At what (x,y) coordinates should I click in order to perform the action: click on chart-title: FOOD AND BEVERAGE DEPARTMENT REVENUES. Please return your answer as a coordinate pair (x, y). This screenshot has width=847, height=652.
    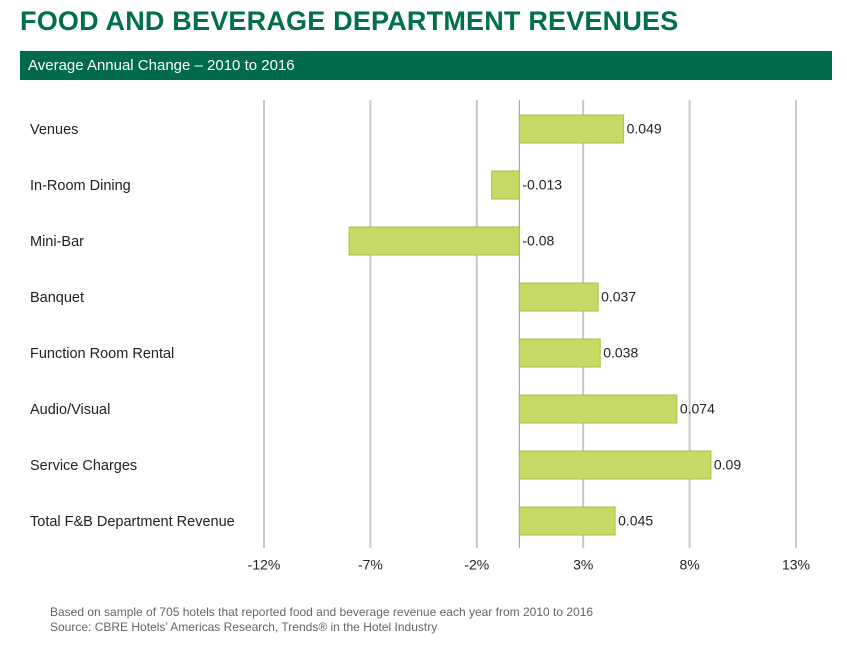
    Looking at the image, I should click on (349, 21).